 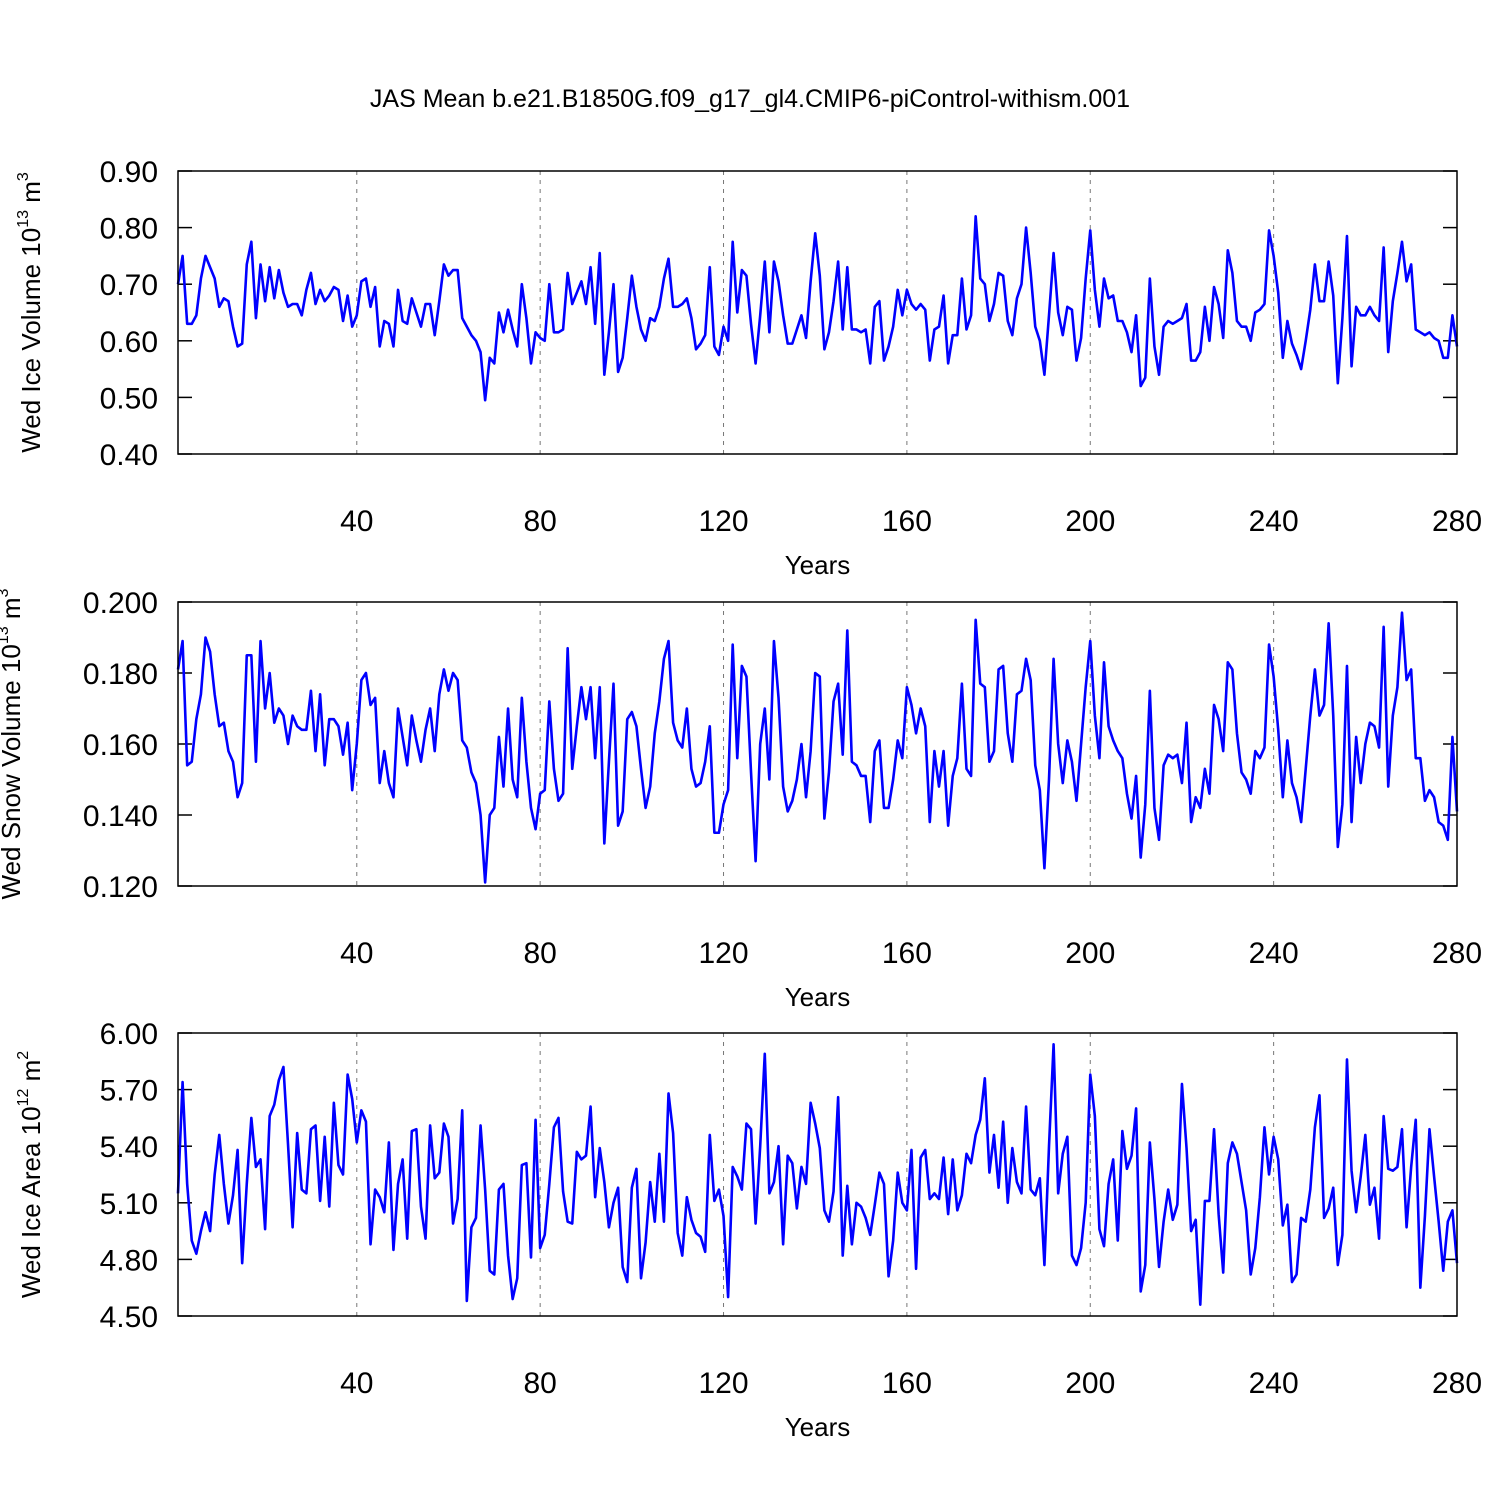 I want to click on y-tick-label: 0.160, so click(x=120, y=745).